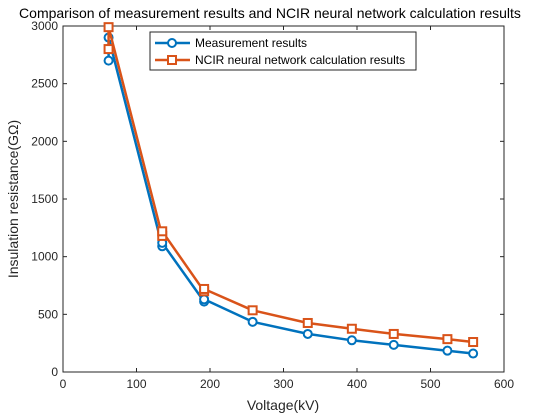 The height and width of the screenshot is (418, 550). I want to click on x-tick-label: 200, so click(210, 384).